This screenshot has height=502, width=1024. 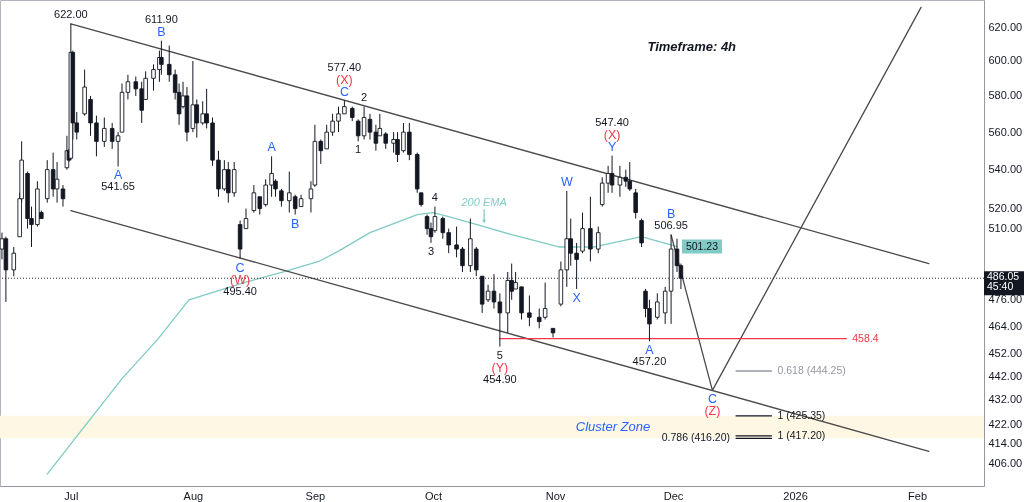 I want to click on y-tick-label: 442.00, so click(x=1005, y=375).